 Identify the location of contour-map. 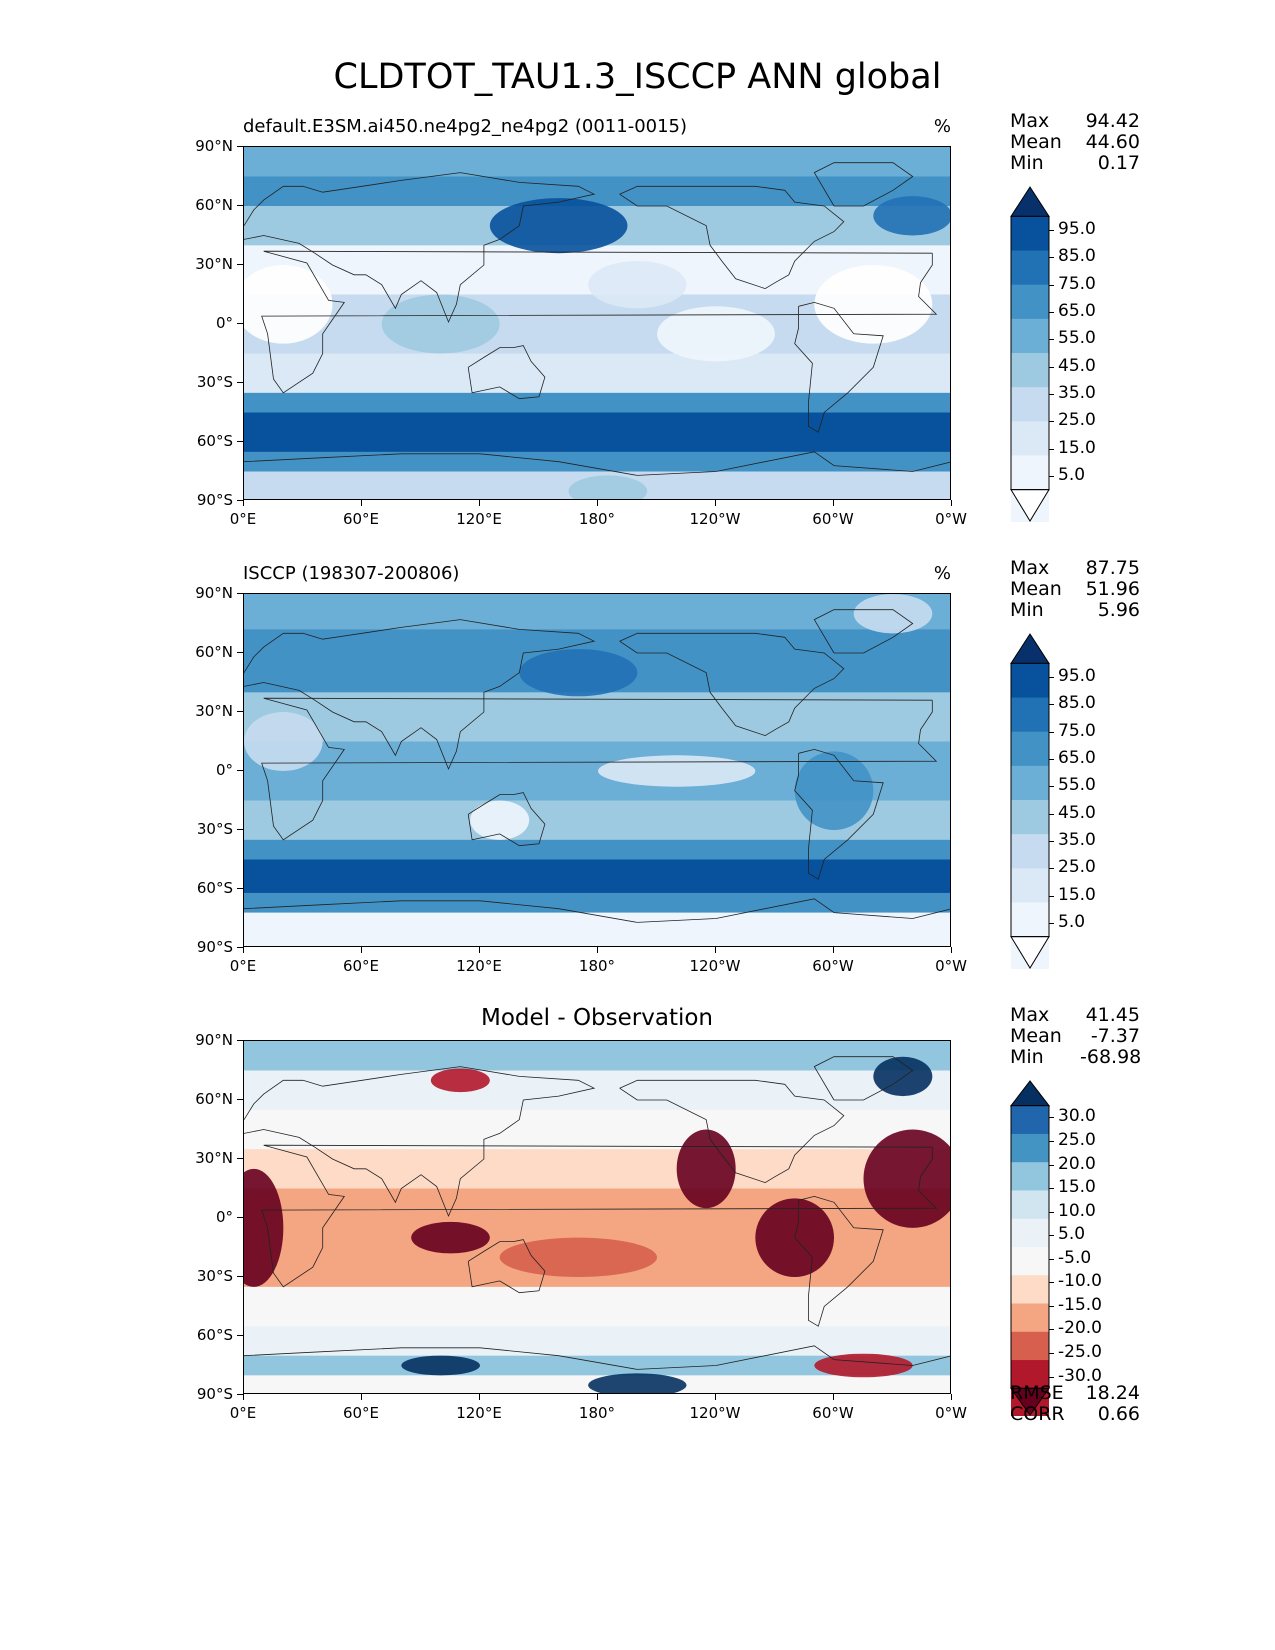
(597, 323).